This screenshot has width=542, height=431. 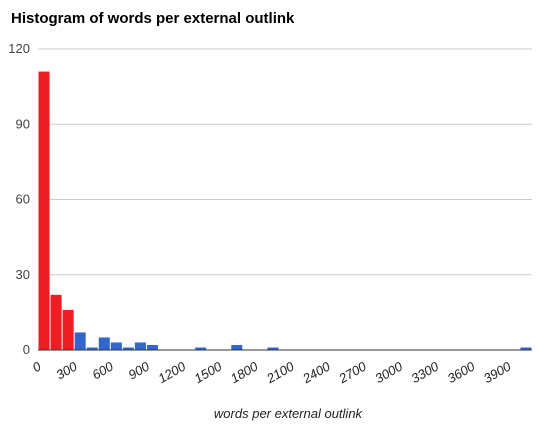 I want to click on y-tick-label: 90, so click(x=23, y=123).